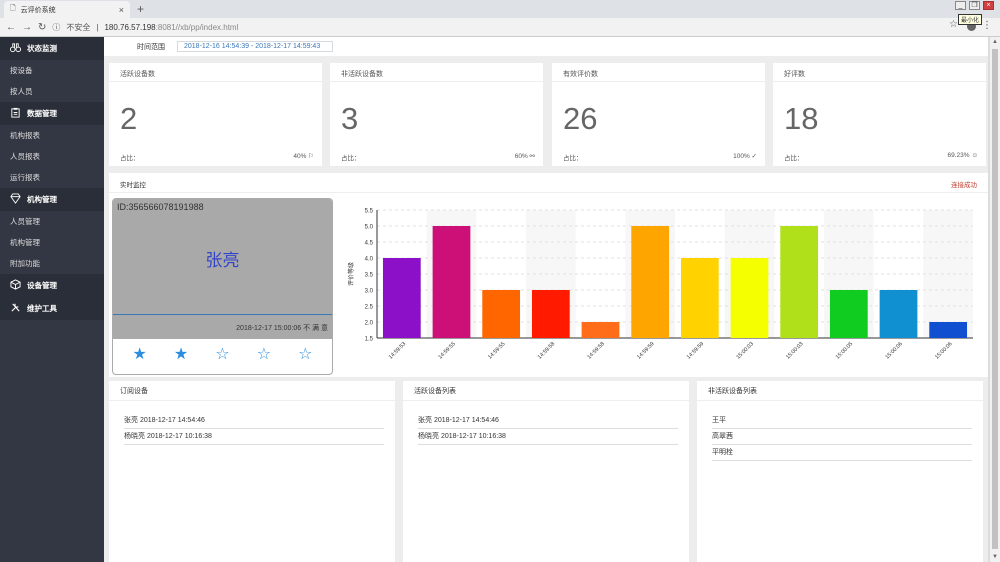  Describe the element at coordinates (25, 156) in the screenshot. I see `sidebar-item-label: 人员报表` at that location.